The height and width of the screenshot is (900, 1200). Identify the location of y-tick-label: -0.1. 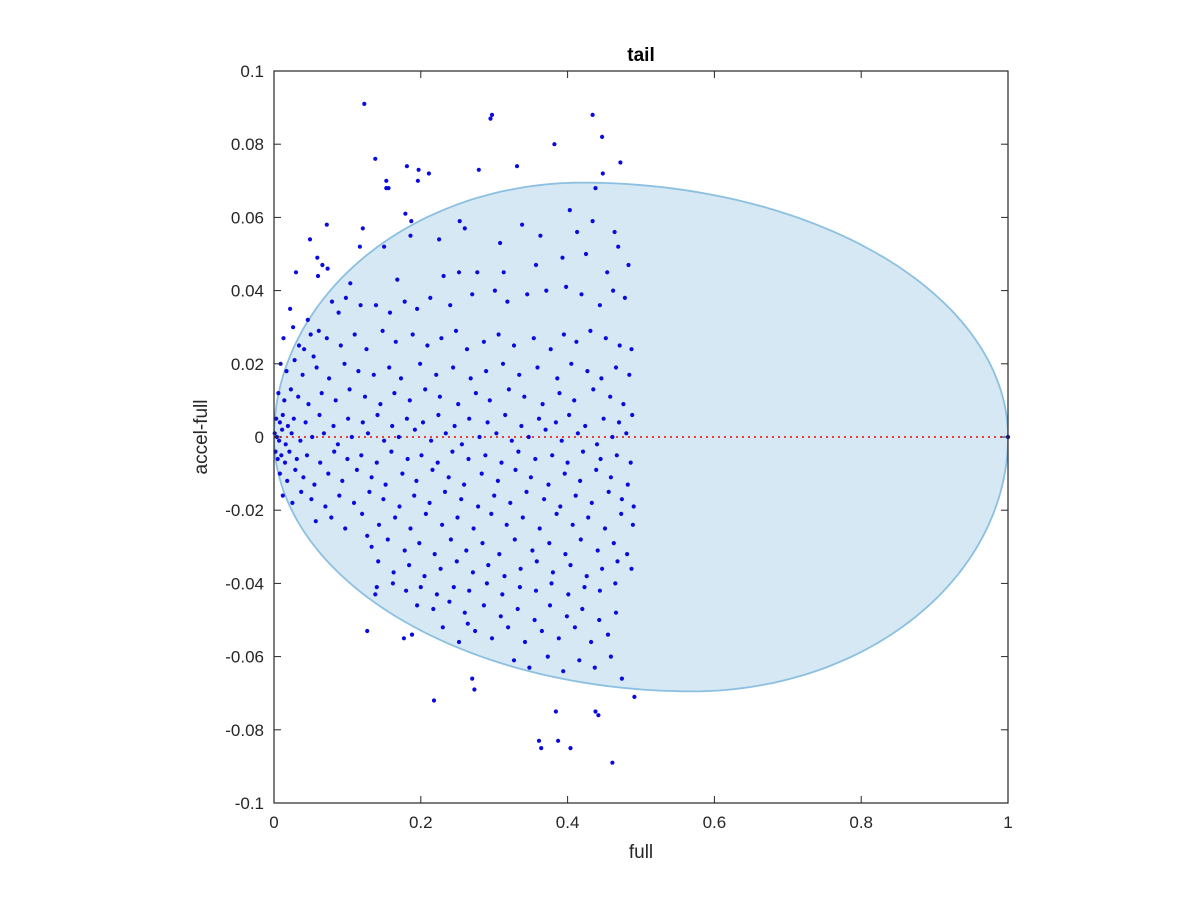
(249, 803).